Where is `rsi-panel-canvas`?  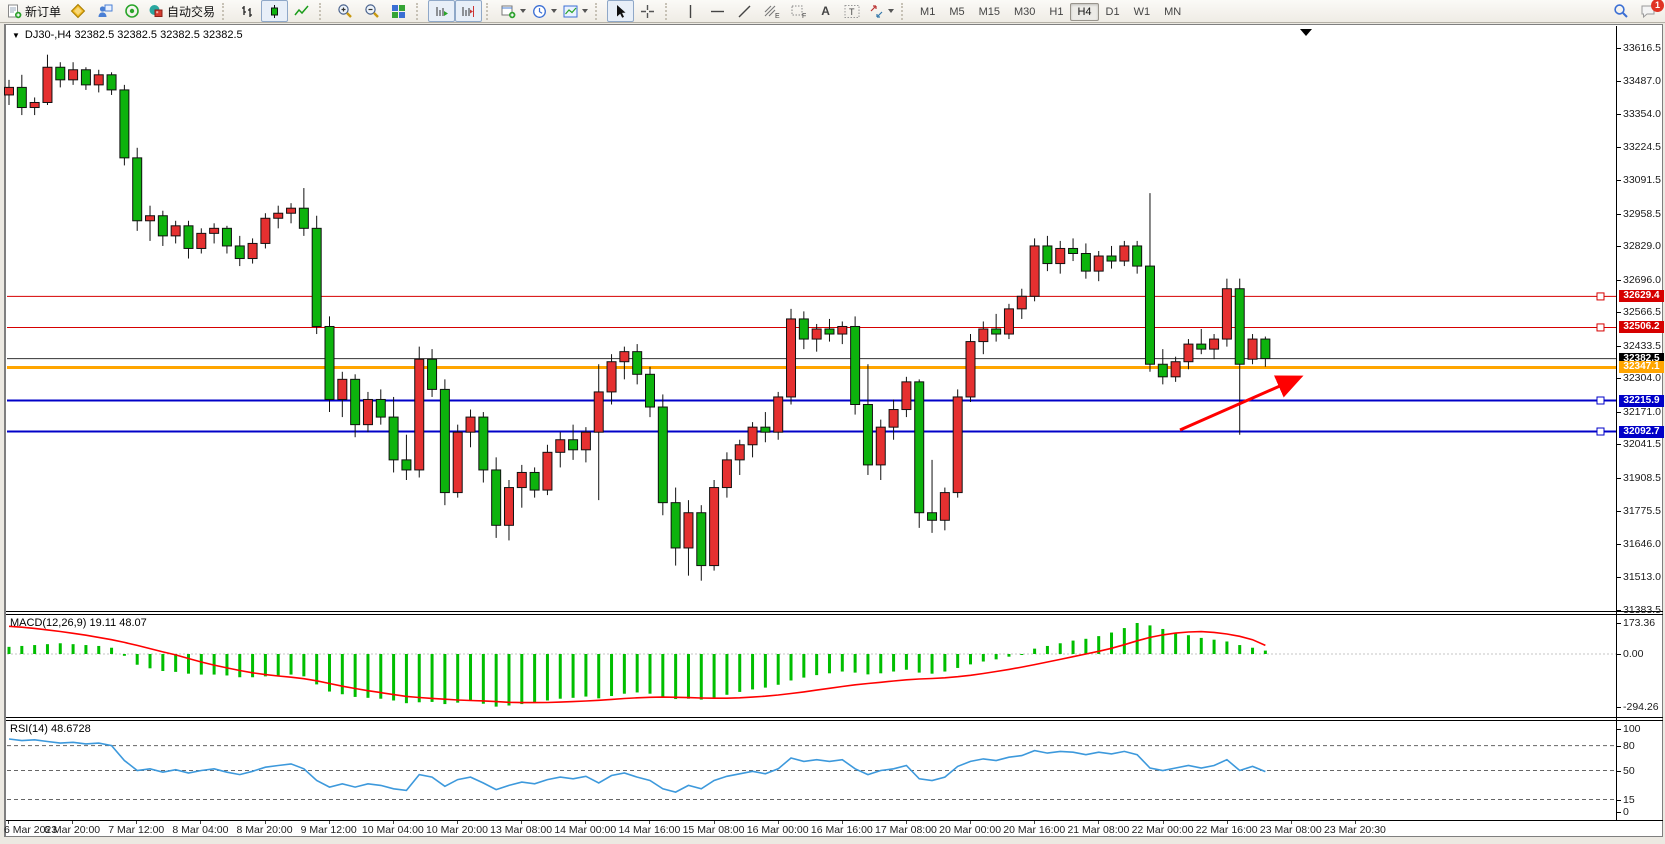 rsi-panel-canvas is located at coordinates (832, 769).